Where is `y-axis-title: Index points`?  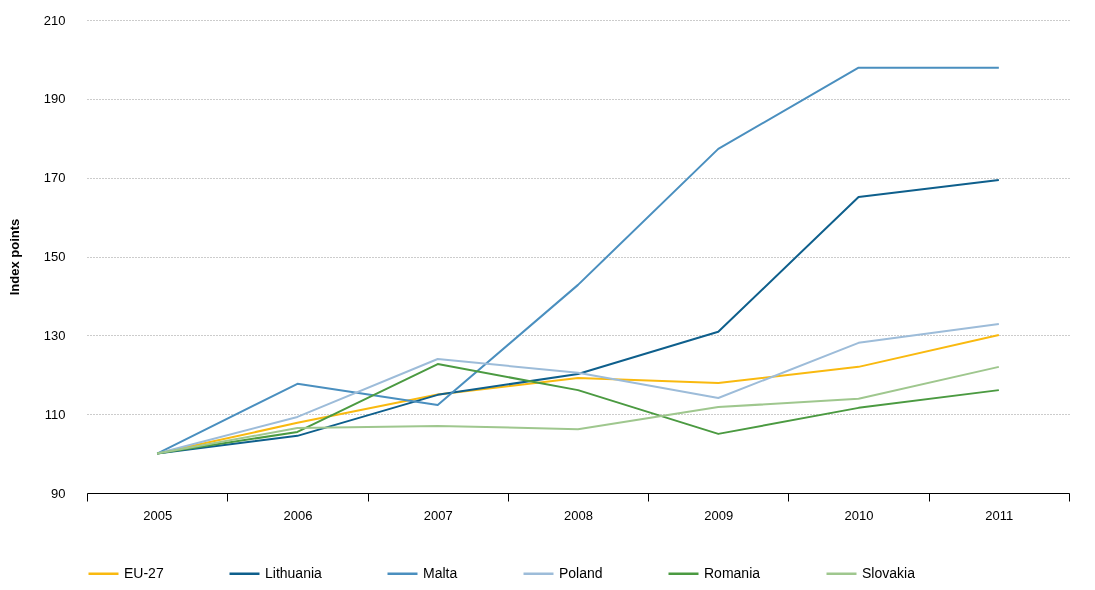 y-axis-title: Index points is located at coordinates (14, 257).